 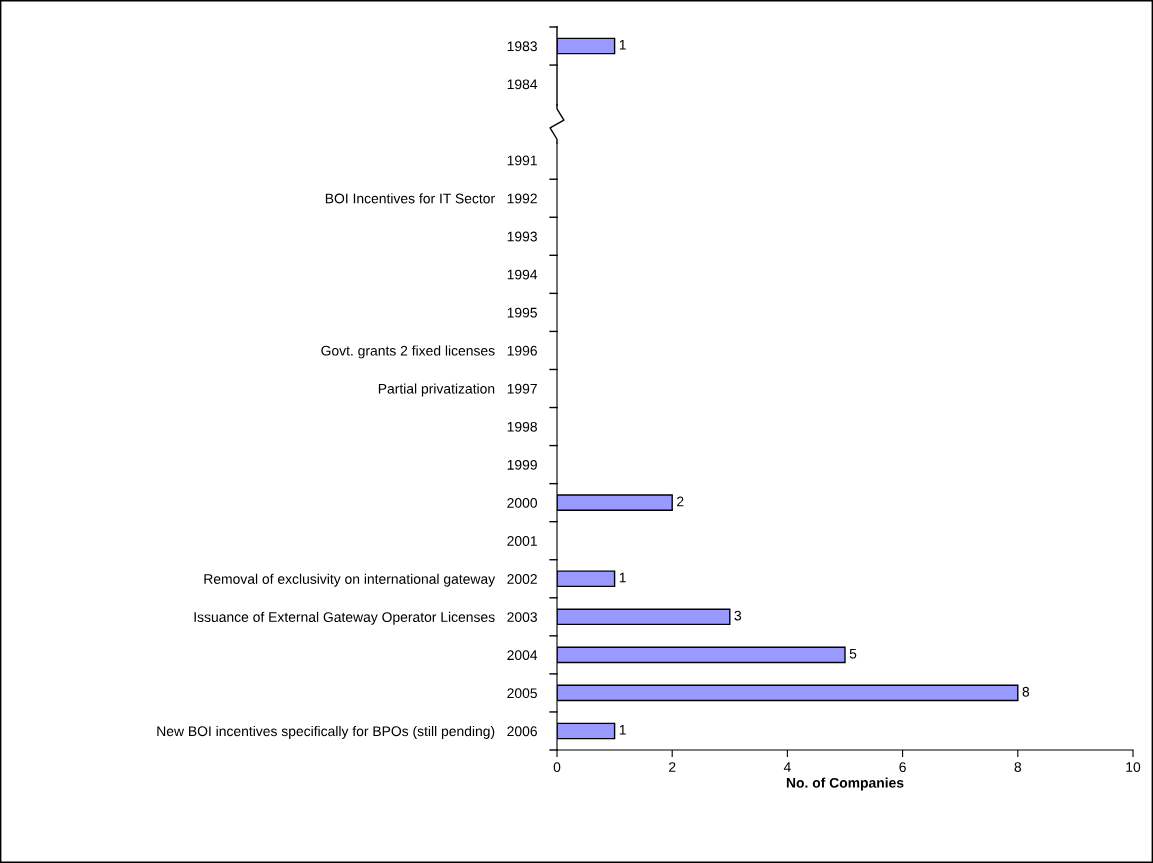 What do you see at coordinates (457, 390) in the screenshot?
I see `y-tick-label: Partial privatization 1997` at bounding box center [457, 390].